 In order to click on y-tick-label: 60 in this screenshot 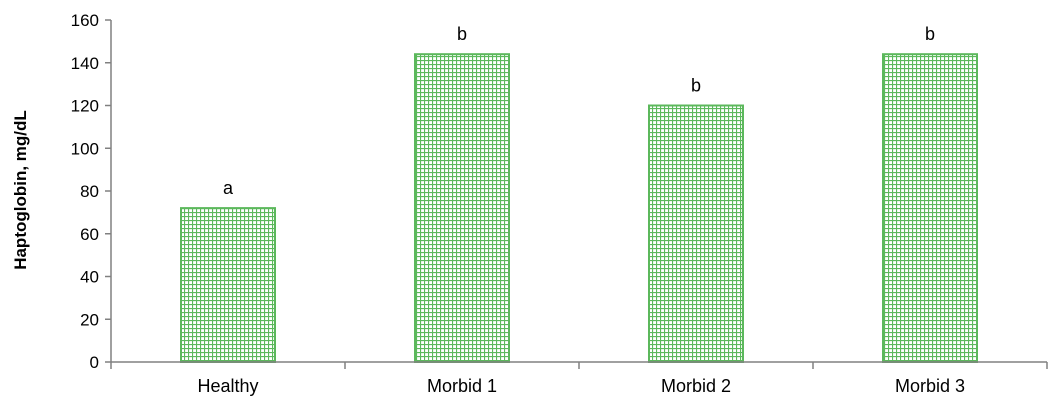, I will do `click(89, 234)`.